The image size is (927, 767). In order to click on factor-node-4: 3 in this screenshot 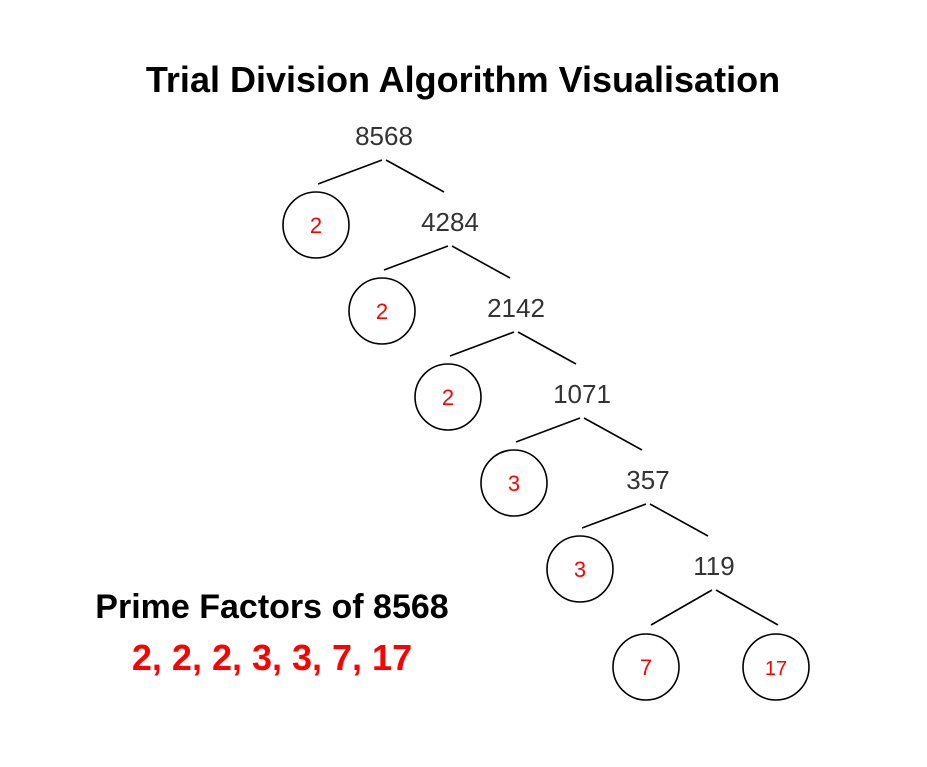, I will do `click(514, 483)`.